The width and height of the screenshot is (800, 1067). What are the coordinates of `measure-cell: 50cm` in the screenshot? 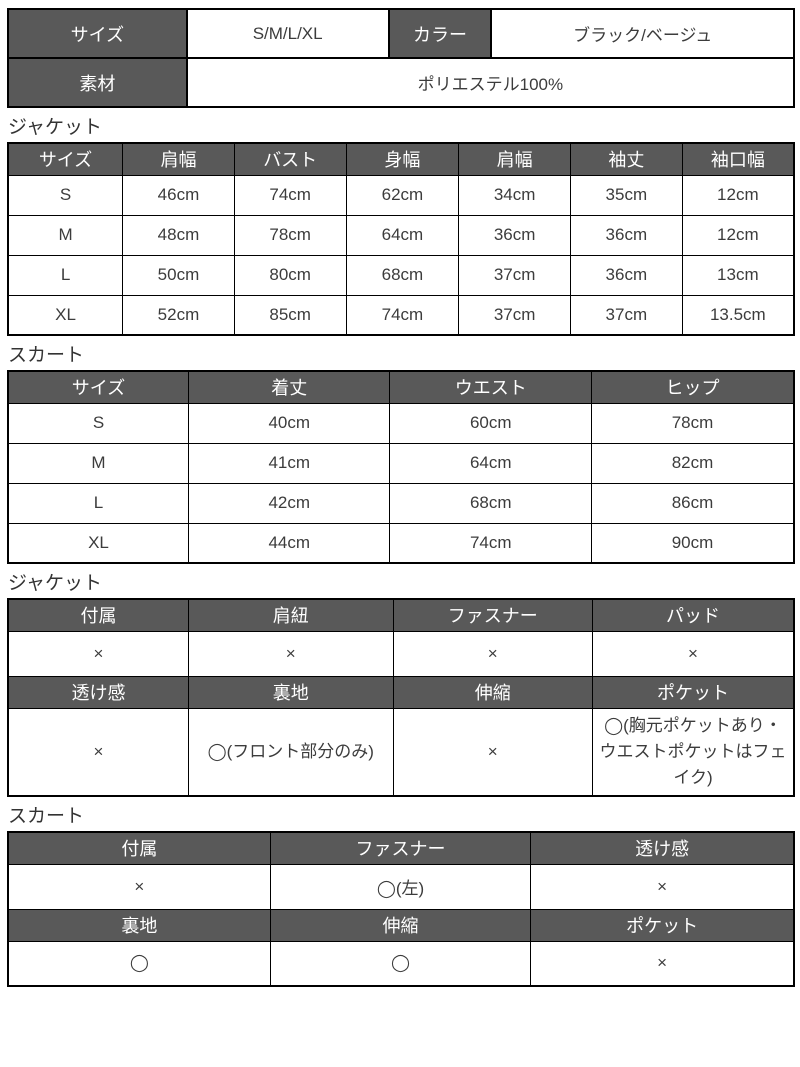 It's located at (178, 275).